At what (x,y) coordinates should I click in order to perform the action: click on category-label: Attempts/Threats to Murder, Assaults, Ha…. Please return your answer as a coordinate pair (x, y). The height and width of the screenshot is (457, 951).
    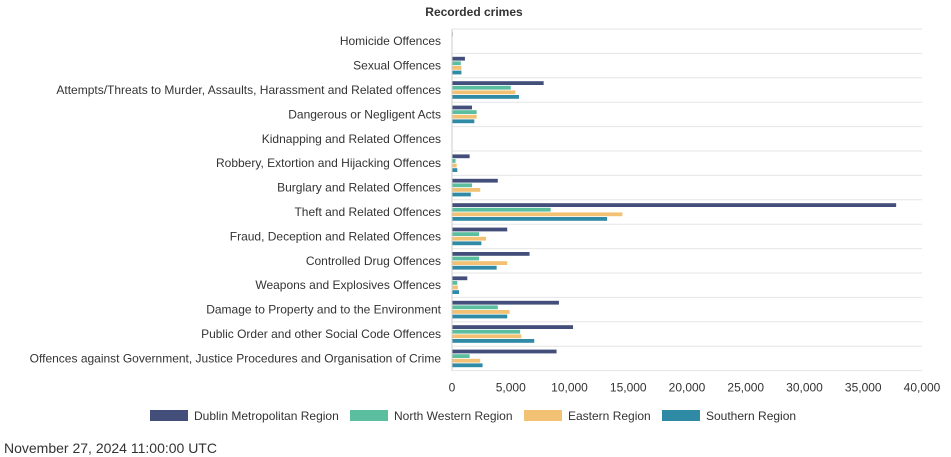
    Looking at the image, I should click on (248, 90).